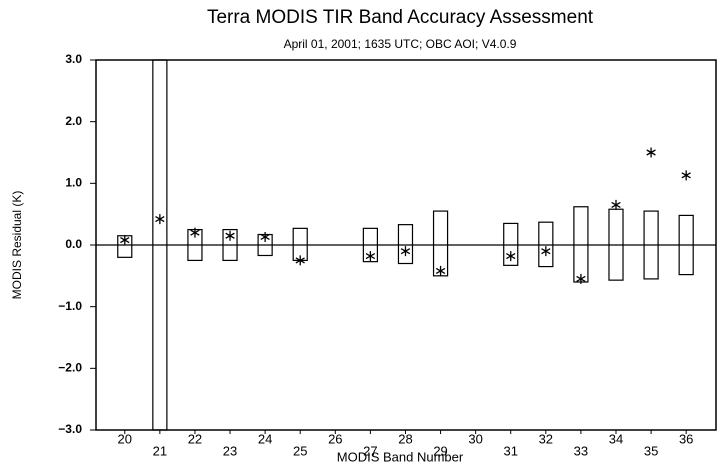 This screenshot has height=466, width=717. What do you see at coordinates (73, 183) in the screenshot?
I see `y-tick-label: 1.0` at bounding box center [73, 183].